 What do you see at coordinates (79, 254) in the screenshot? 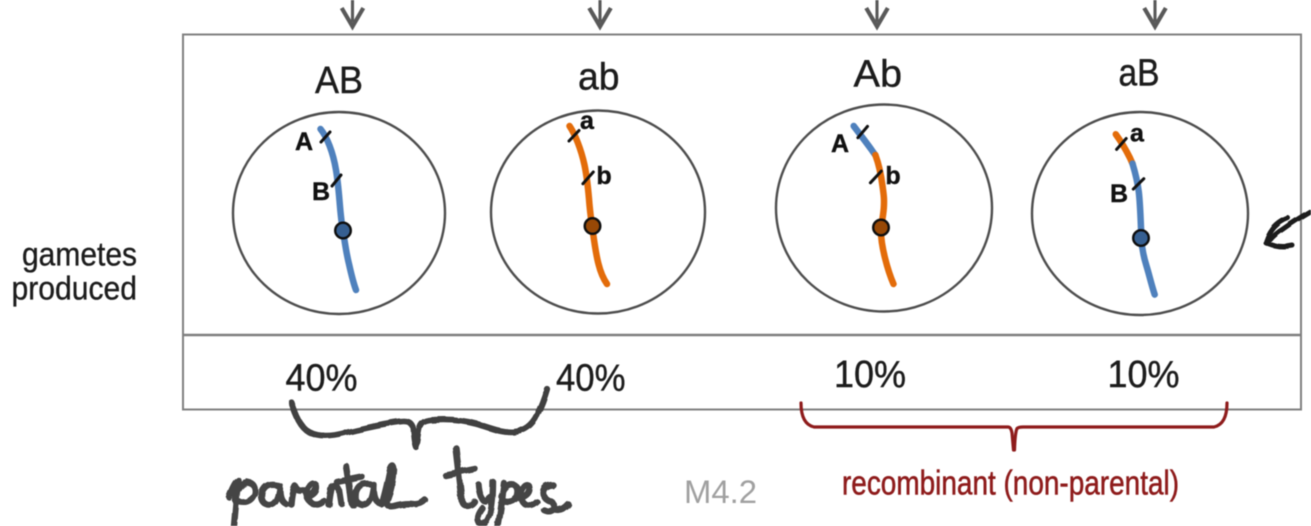
I see `svg-text: gametes` at bounding box center [79, 254].